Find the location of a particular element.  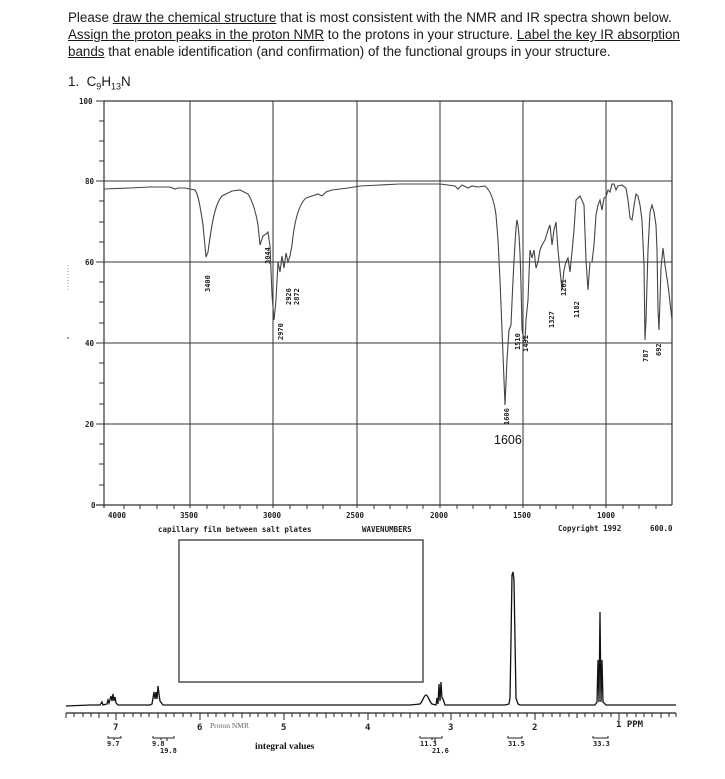

ir-y-label-40: 40 is located at coordinates (90, 343).